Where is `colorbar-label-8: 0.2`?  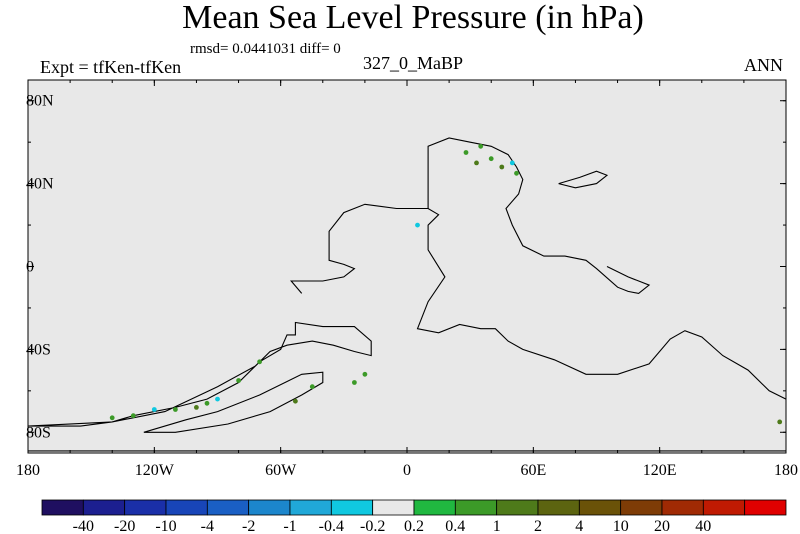
colorbar-label-8: 0.2 is located at coordinates (414, 526).